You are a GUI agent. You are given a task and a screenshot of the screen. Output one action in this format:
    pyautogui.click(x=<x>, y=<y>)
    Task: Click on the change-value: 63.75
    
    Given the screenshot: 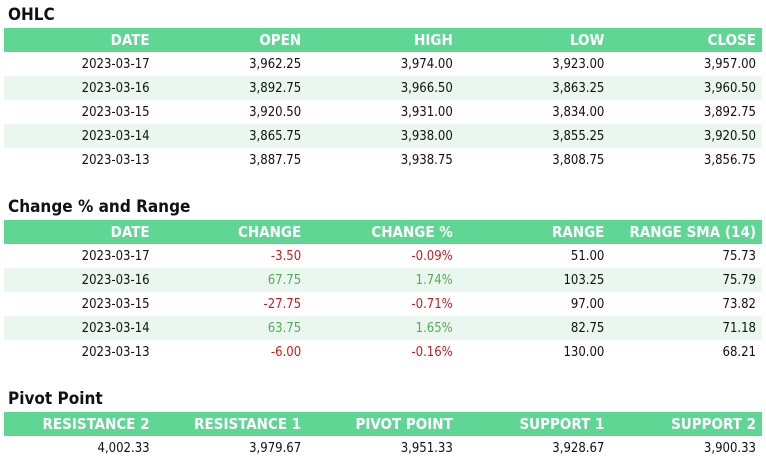 What is the action you would take?
    pyautogui.click(x=231, y=328)
    